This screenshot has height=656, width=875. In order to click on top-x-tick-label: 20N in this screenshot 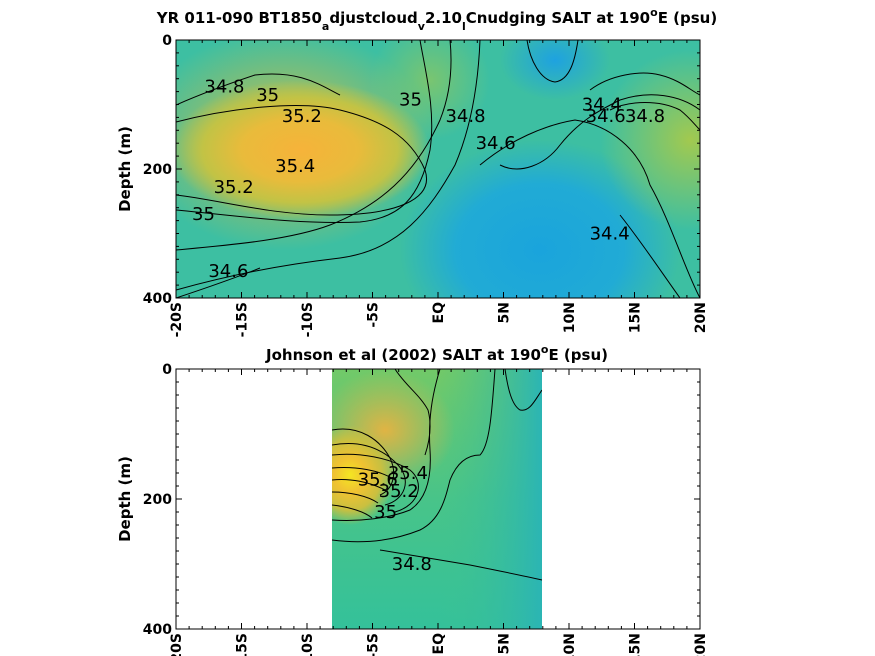, I will do `click(701, 317)`.